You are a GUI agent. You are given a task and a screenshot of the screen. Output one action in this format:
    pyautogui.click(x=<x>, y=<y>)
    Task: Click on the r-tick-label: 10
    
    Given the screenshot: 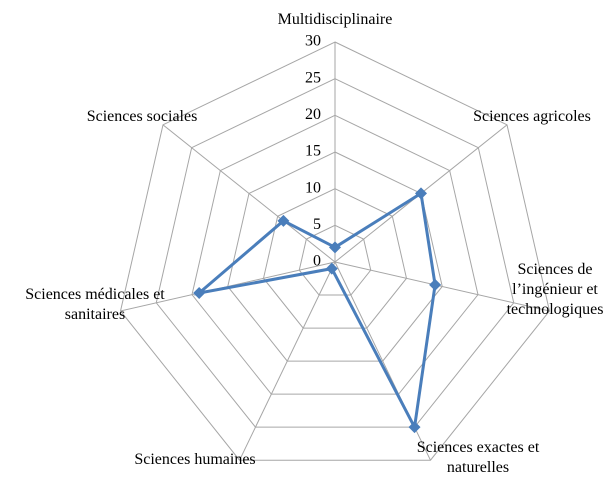 What is the action you would take?
    pyautogui.click(x=313, y=187)
    